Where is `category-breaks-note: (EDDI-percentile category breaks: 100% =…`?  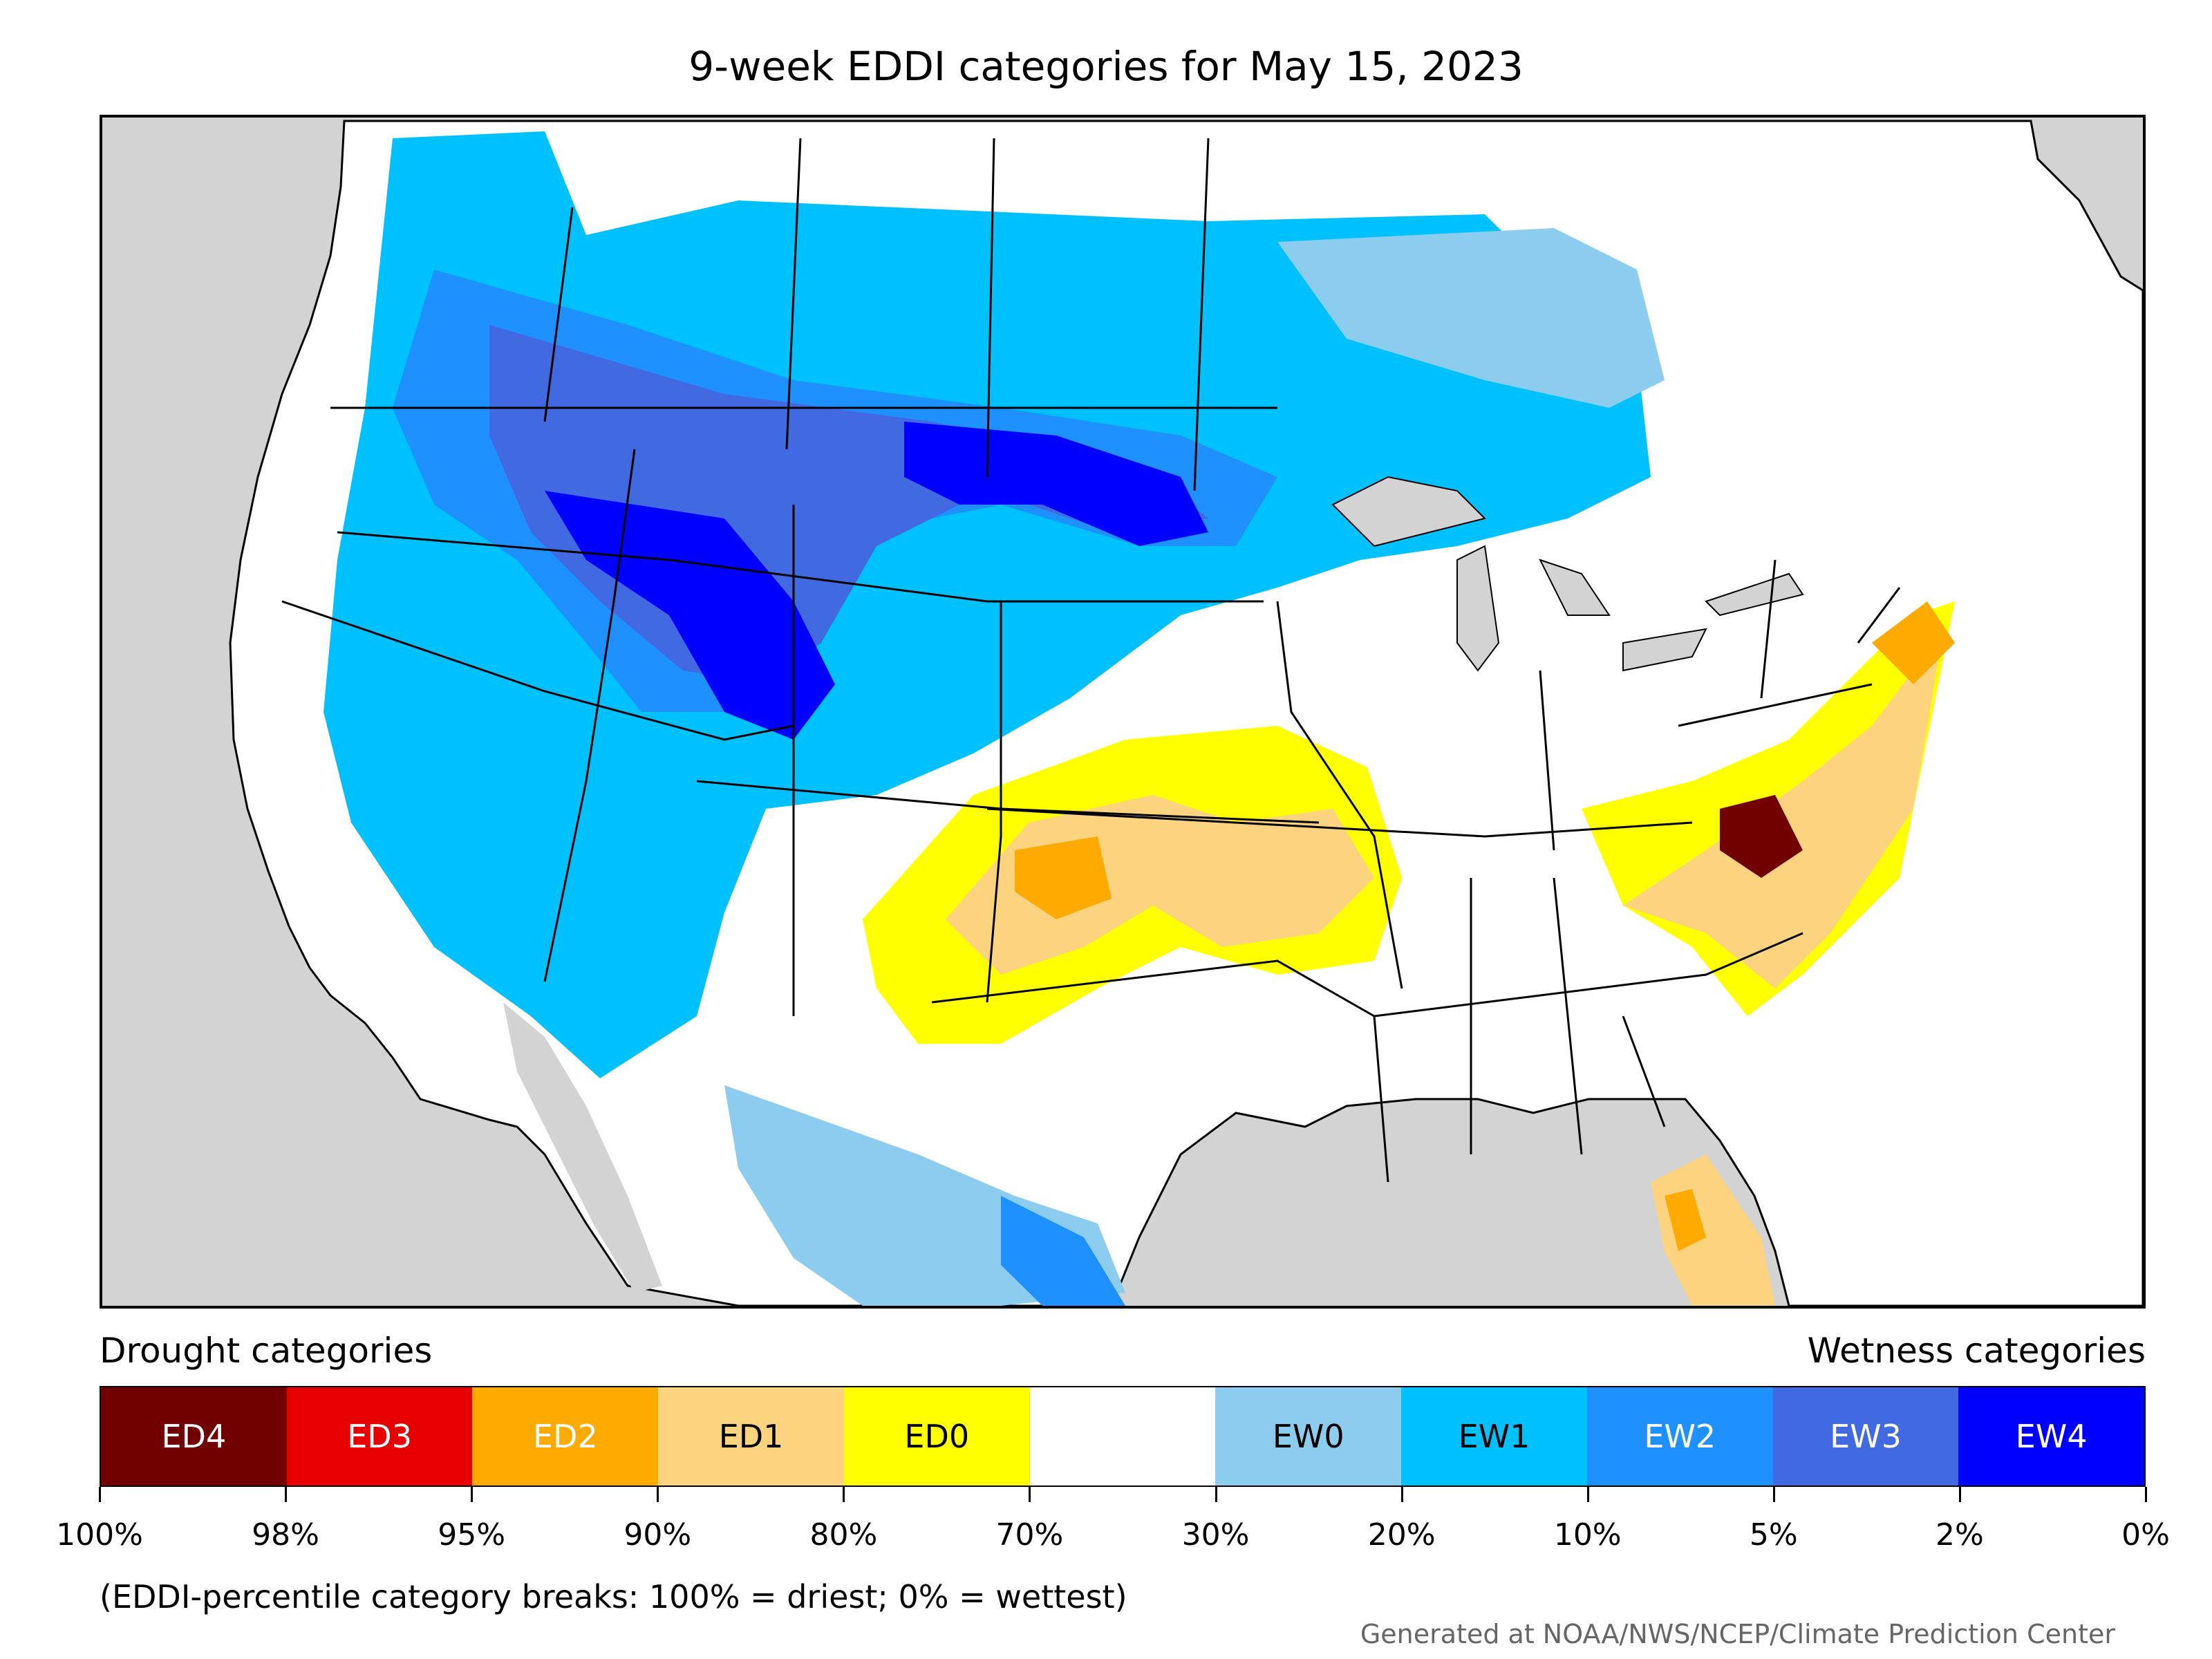 category-breaks-note: (EDDI-percentile category breaks: 100% =… is located at coordinates (613, 1596).